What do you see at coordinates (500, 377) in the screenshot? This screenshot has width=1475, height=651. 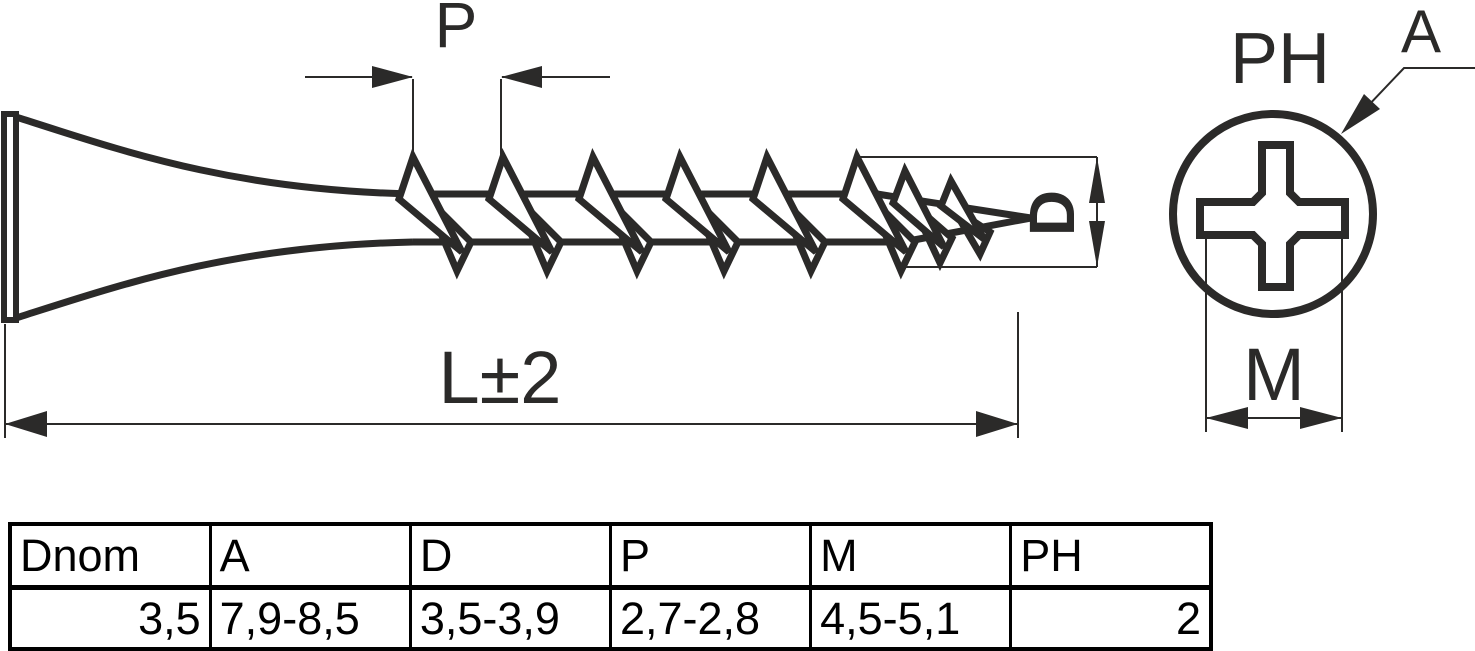 I see `length-label: L±2` at bounding box center [500, 377].